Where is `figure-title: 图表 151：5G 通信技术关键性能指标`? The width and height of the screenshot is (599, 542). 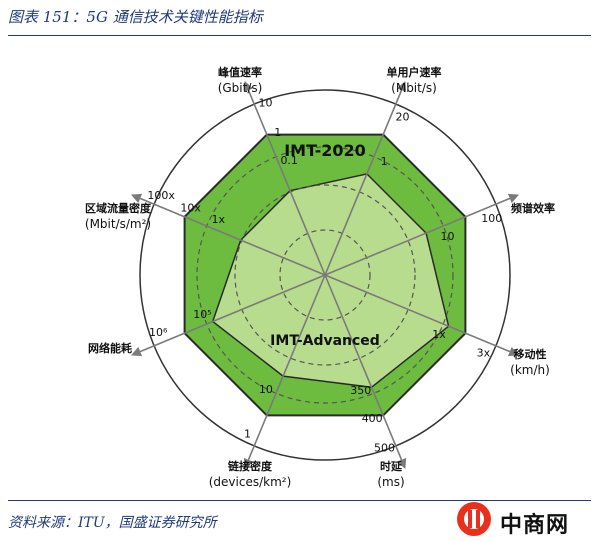
figure-title: 图表 151：5G 通信技术关键性能指标 is located at coordinates (135, 17).